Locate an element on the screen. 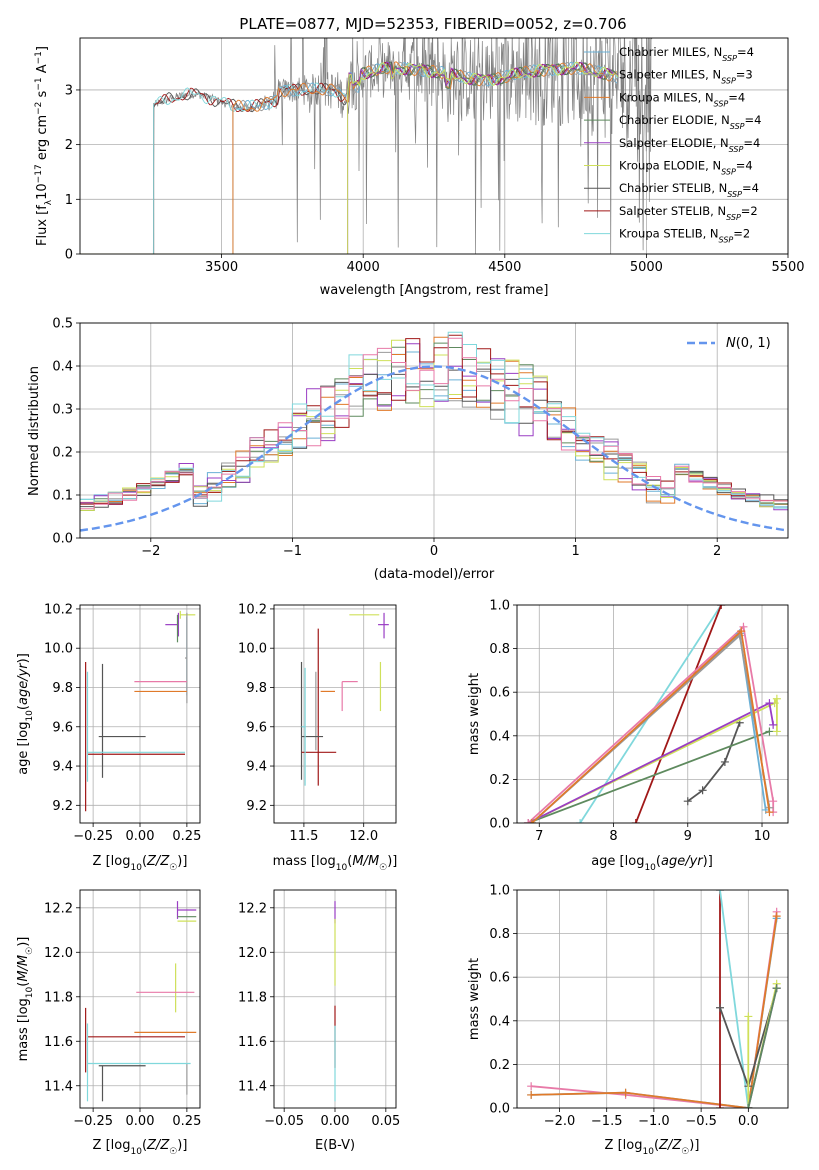 This screenshot has width=819, height=1170. x-tick-label: 0.00 is located at coordinates (140, 1121).